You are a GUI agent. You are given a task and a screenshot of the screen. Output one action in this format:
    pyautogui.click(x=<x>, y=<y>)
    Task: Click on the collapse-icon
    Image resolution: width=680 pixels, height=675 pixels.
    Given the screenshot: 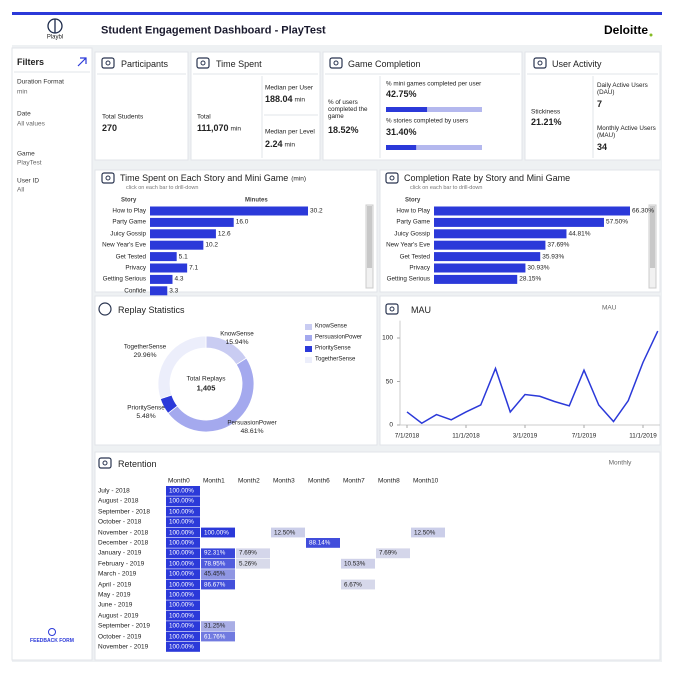 What is the action you would take?
    pyautogui.click(x=82, y=62)
    